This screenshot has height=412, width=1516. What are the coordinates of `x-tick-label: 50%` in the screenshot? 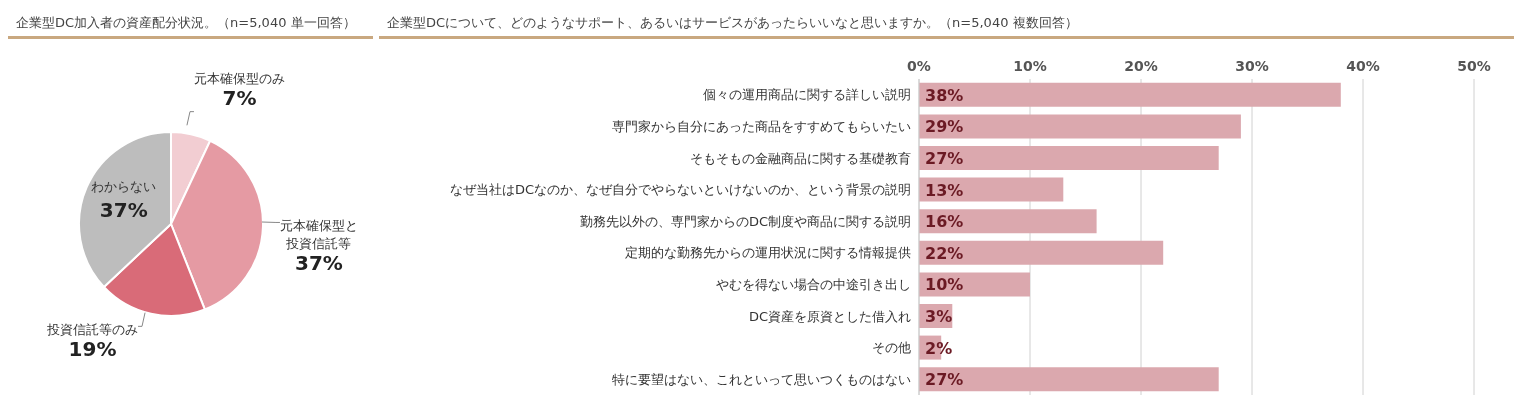 It's located at (1474, 66).